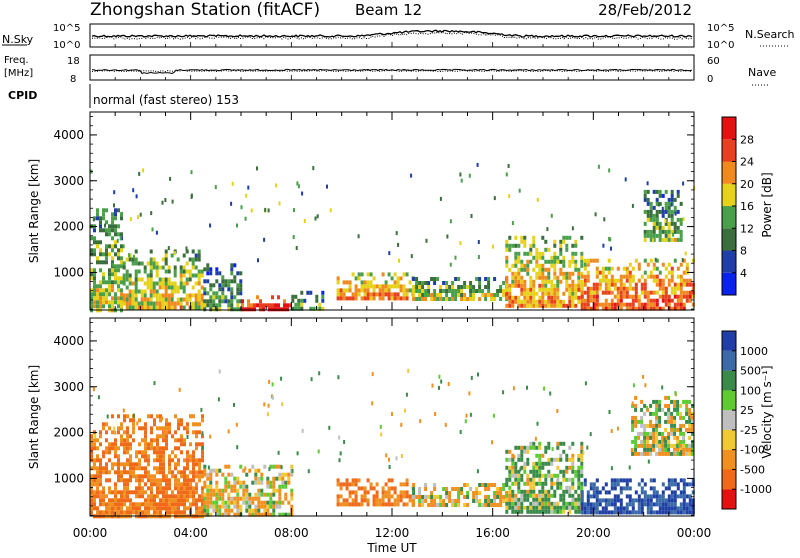  Describe the element at coordinates (68, 433) in the screenshot. I see `y-tick-label: 2000` at that location.